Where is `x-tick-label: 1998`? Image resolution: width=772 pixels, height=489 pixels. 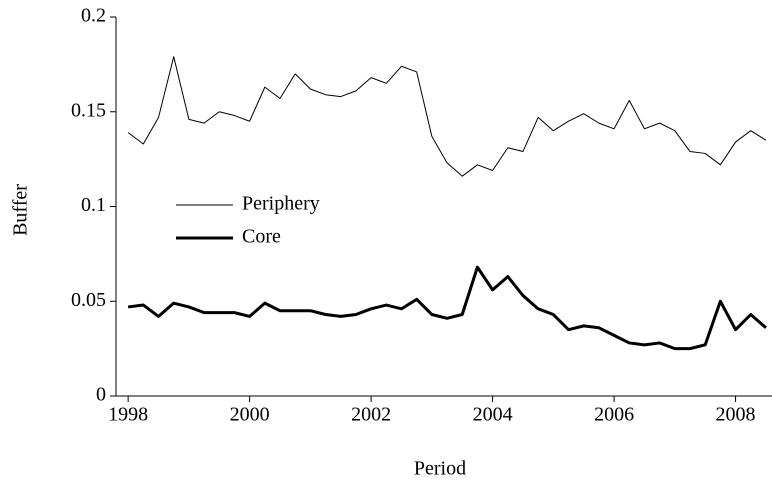 x-tick-label: 1998 is located at coordinates (128, 415).